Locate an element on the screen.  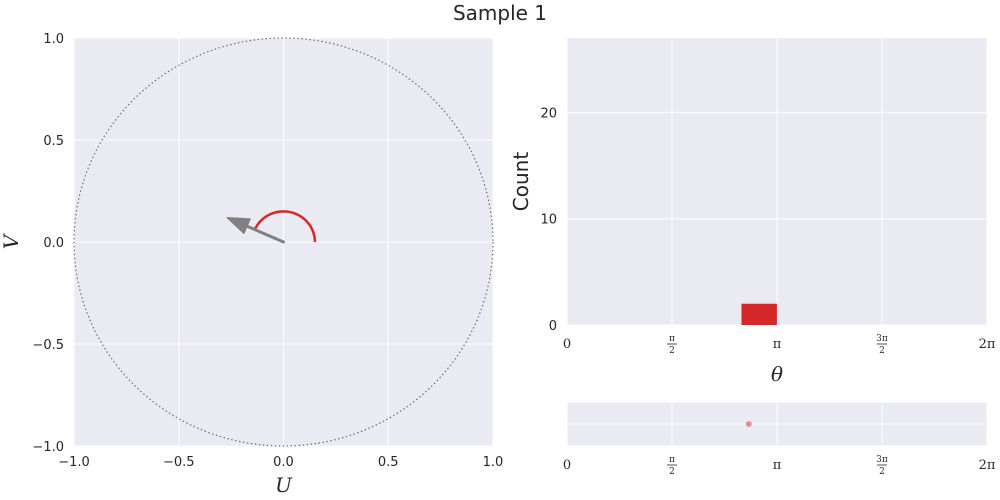
vector-arrow-head is located at coordinates (238, 226).